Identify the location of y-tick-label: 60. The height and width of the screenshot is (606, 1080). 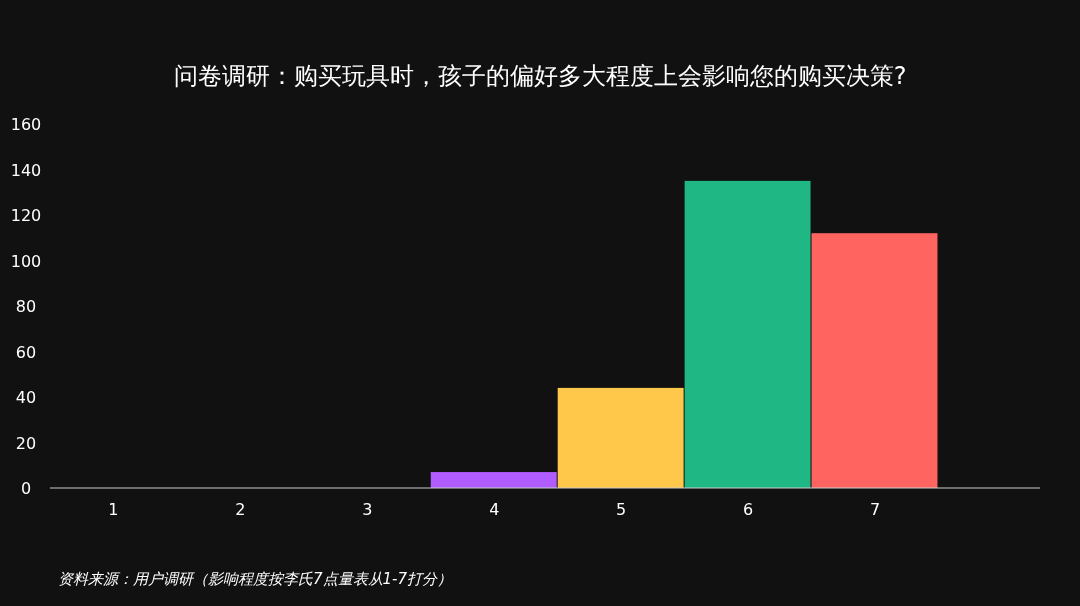
(26, 352).